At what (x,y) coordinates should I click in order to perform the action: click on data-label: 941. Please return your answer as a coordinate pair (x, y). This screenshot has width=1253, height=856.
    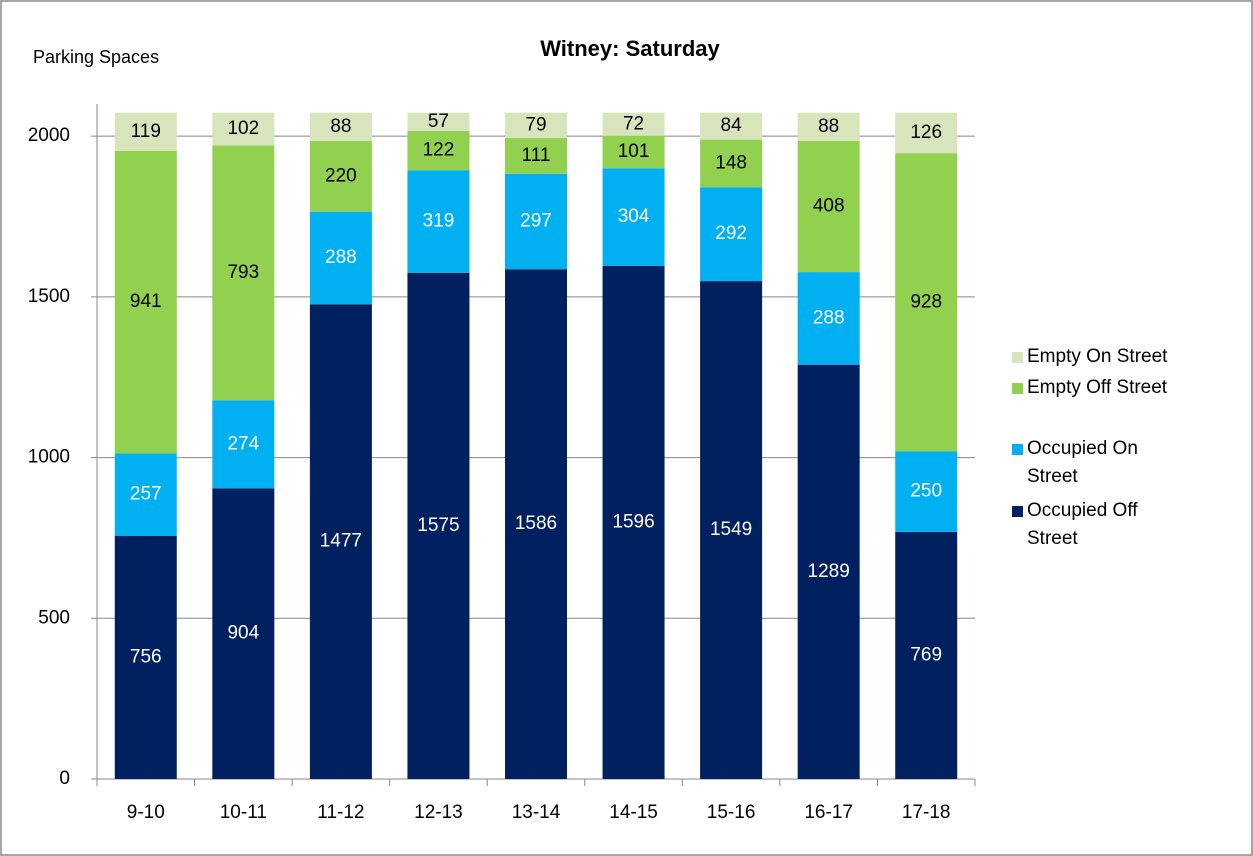
    Looking at the image, I should click on (146, 301).